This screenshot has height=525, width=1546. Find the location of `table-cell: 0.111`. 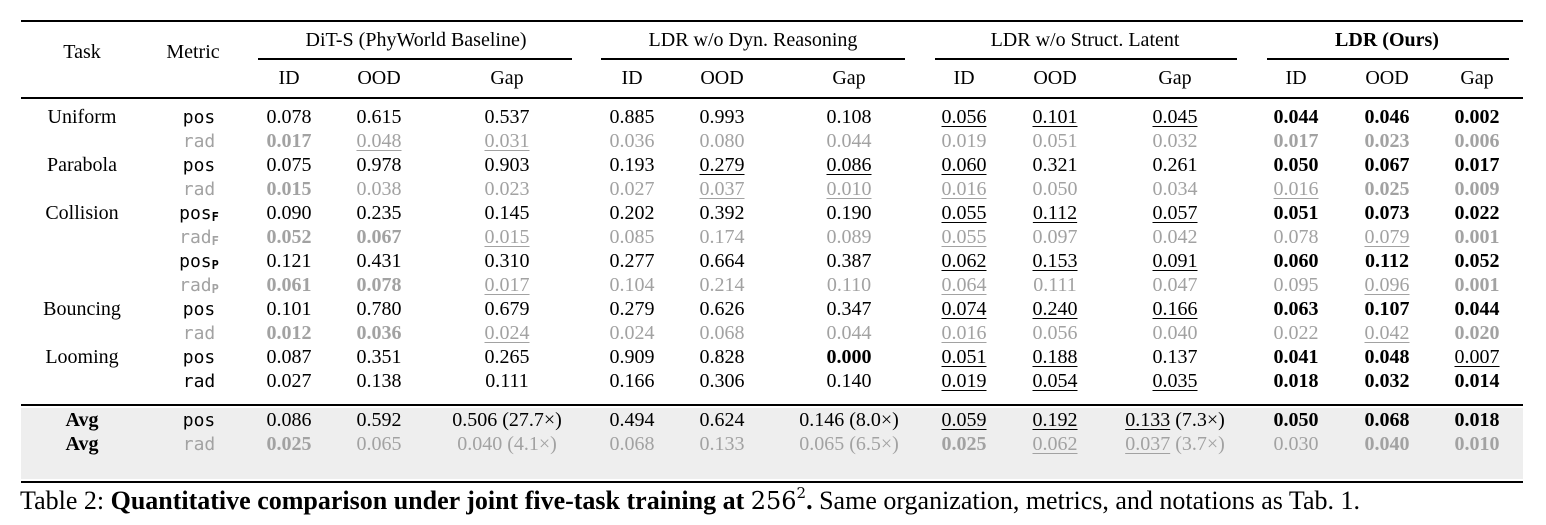

table-cell: 0.111 is located at coordinates (507, 381).